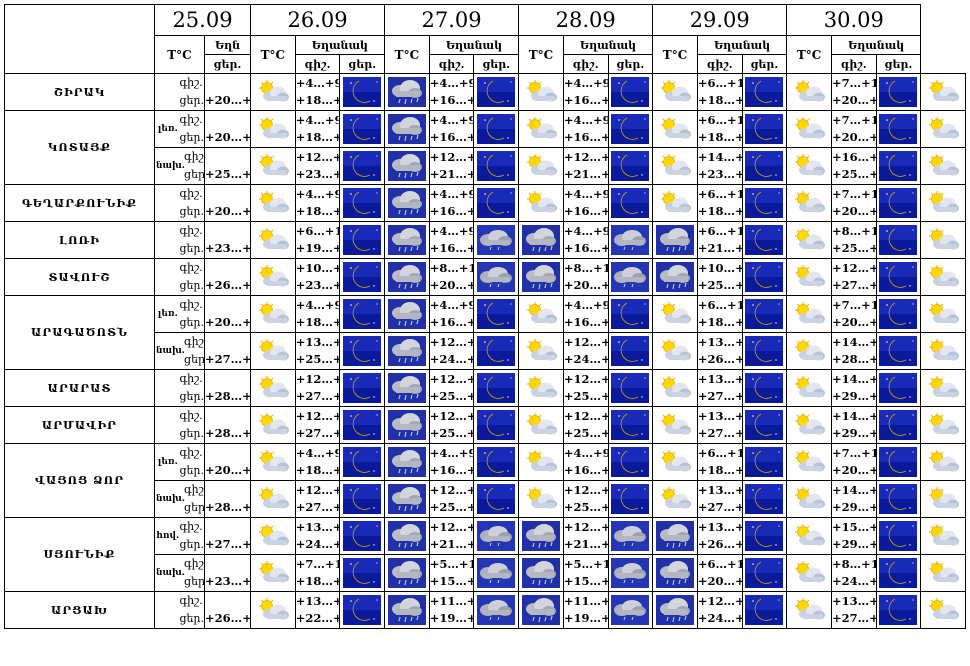 This screenshot has width=970, height=666. Describe the element at coordinates (227, 277) in the screenshot. I see `temperature-value: +26…+30` at that location.